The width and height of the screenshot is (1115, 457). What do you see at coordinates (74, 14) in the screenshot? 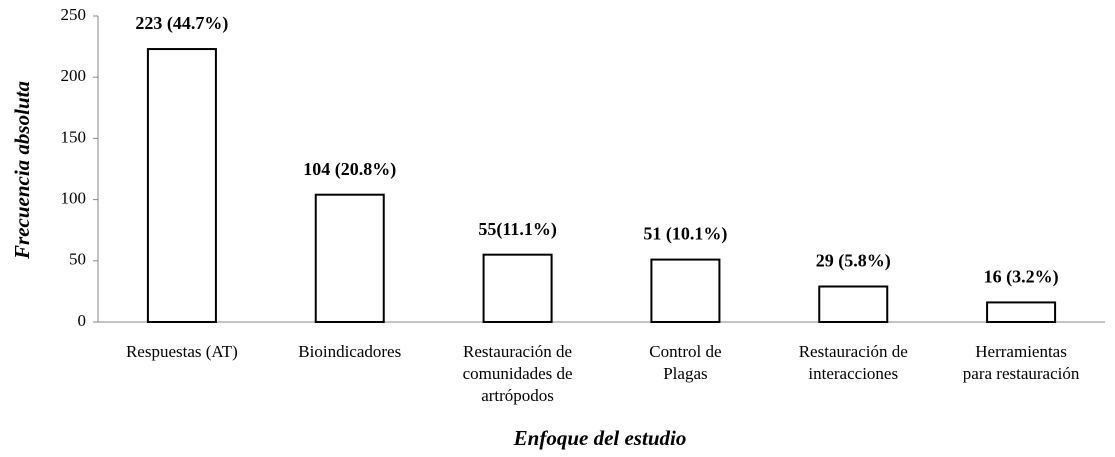
I see `y-tick-label: 250` at bounding box center [74, 14].